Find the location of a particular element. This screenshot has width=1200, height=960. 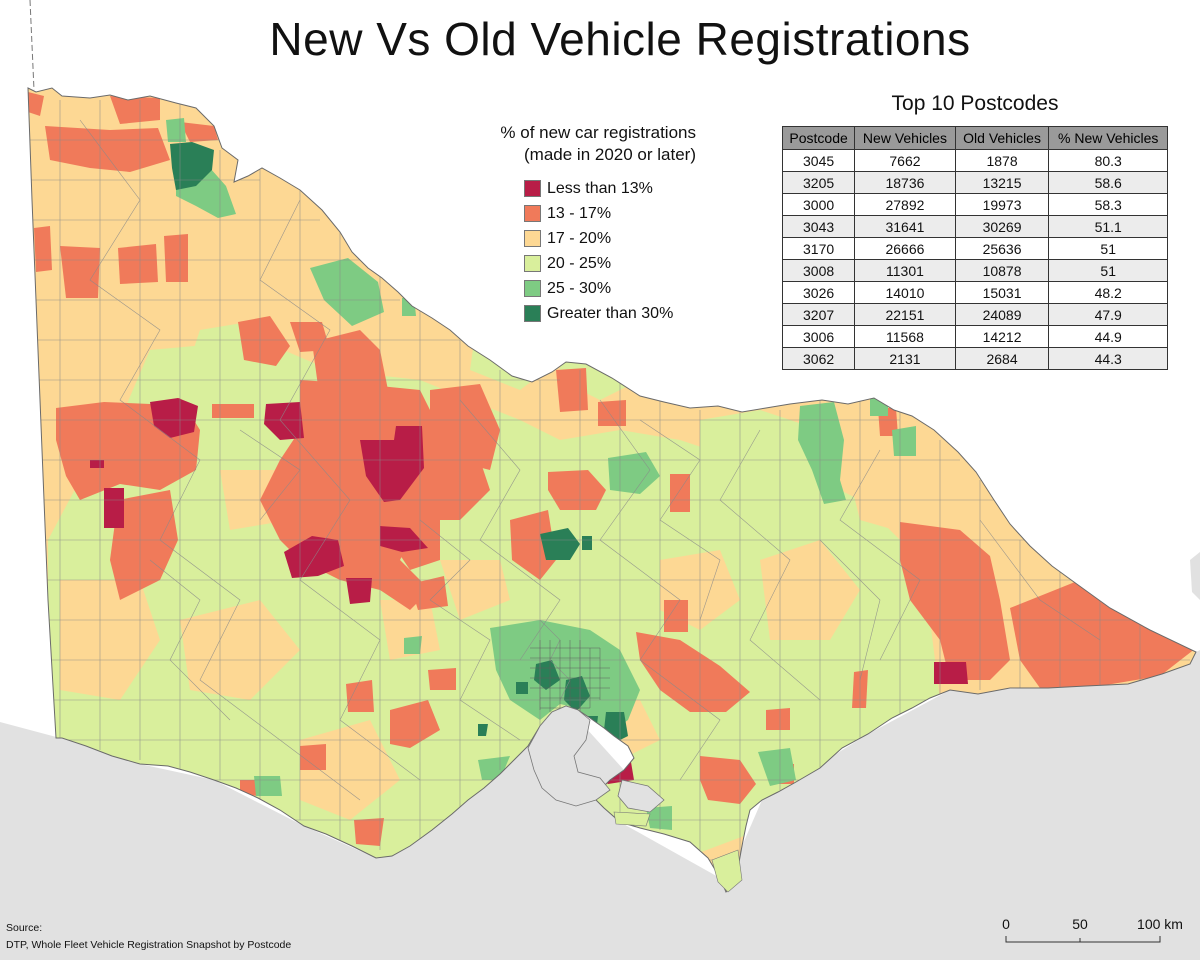

table-row: 3207 22151 24089 47.9 is located at coordinates (974, 314).